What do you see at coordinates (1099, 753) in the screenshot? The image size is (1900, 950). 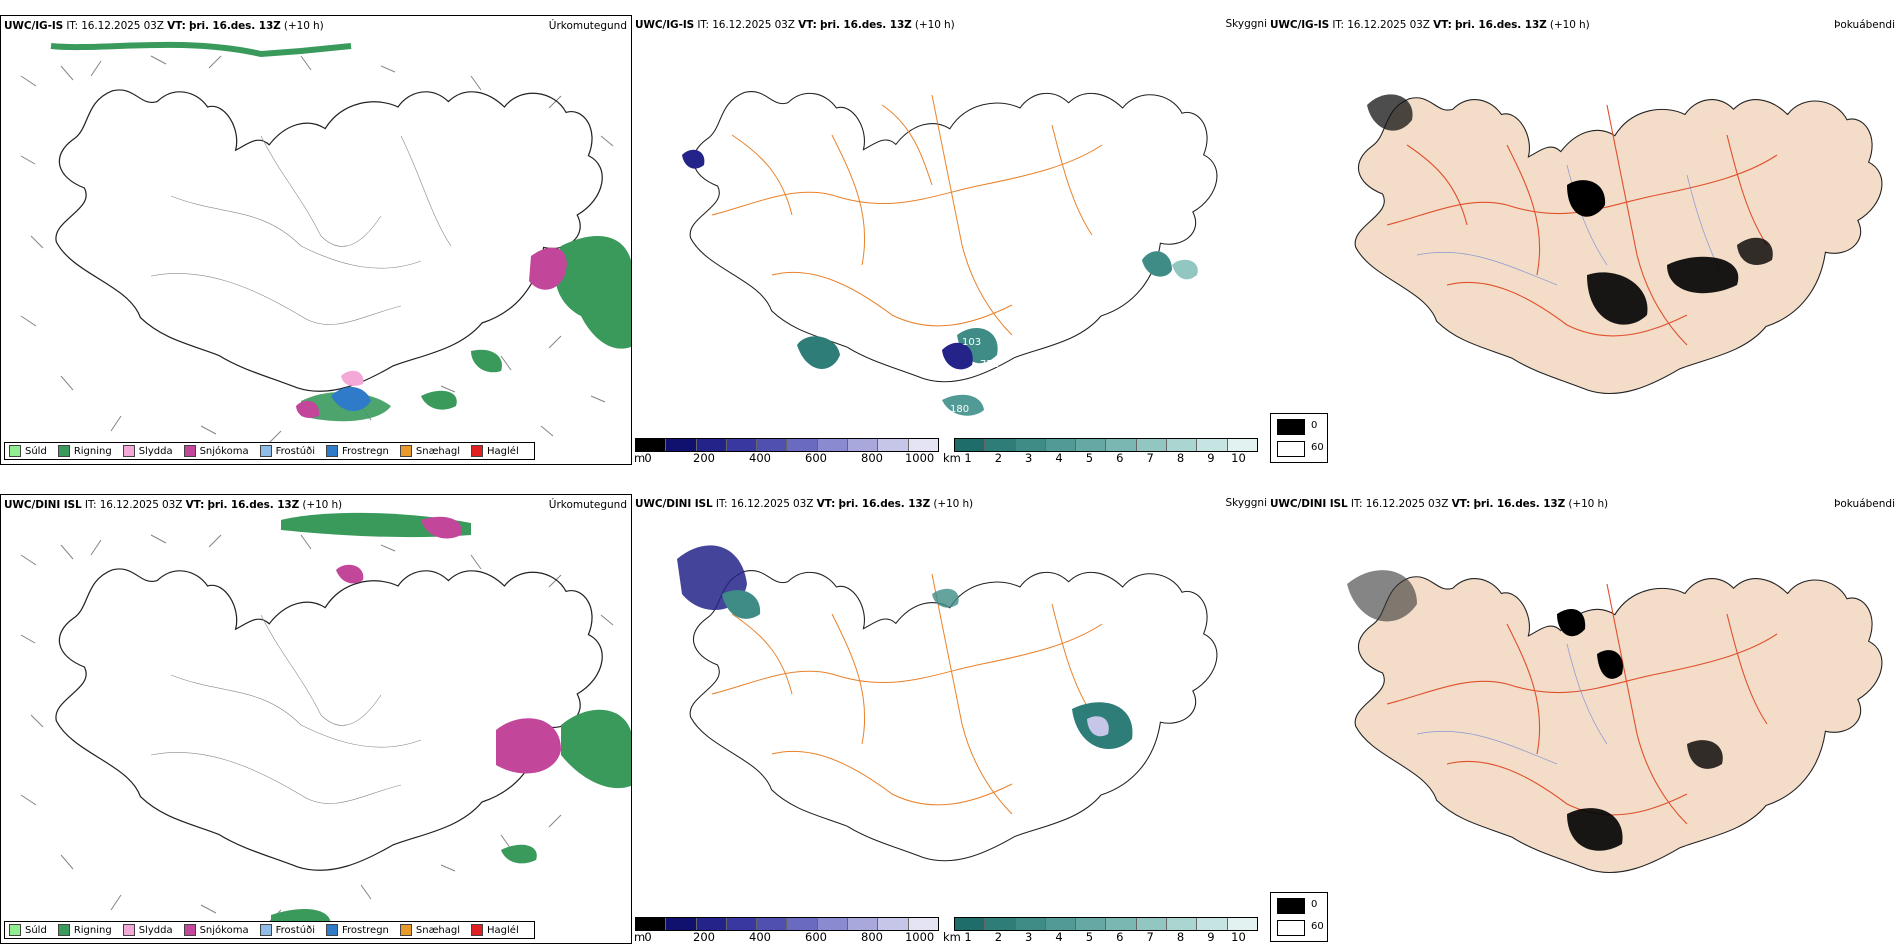 I see `map-label: 837` at bounding box center [1099, 753].